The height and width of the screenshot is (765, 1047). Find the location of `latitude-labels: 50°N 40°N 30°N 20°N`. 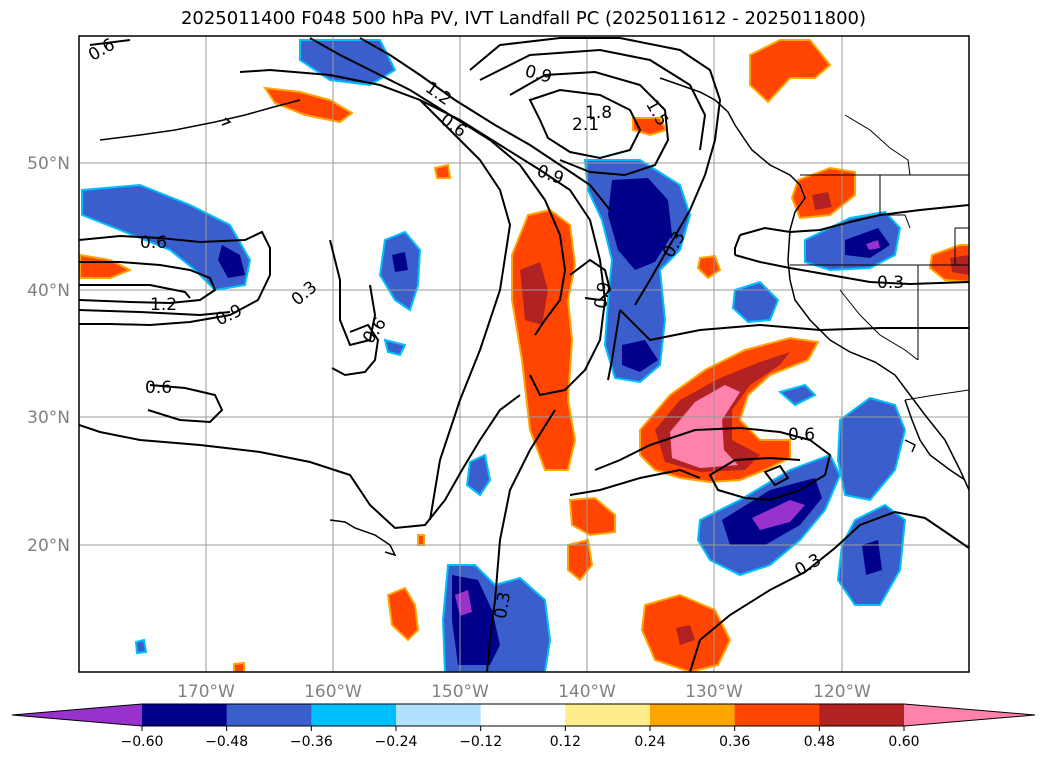

latitude-labels: 50°N 40°N 30°N 20°N is located at coordinates (48, 355).